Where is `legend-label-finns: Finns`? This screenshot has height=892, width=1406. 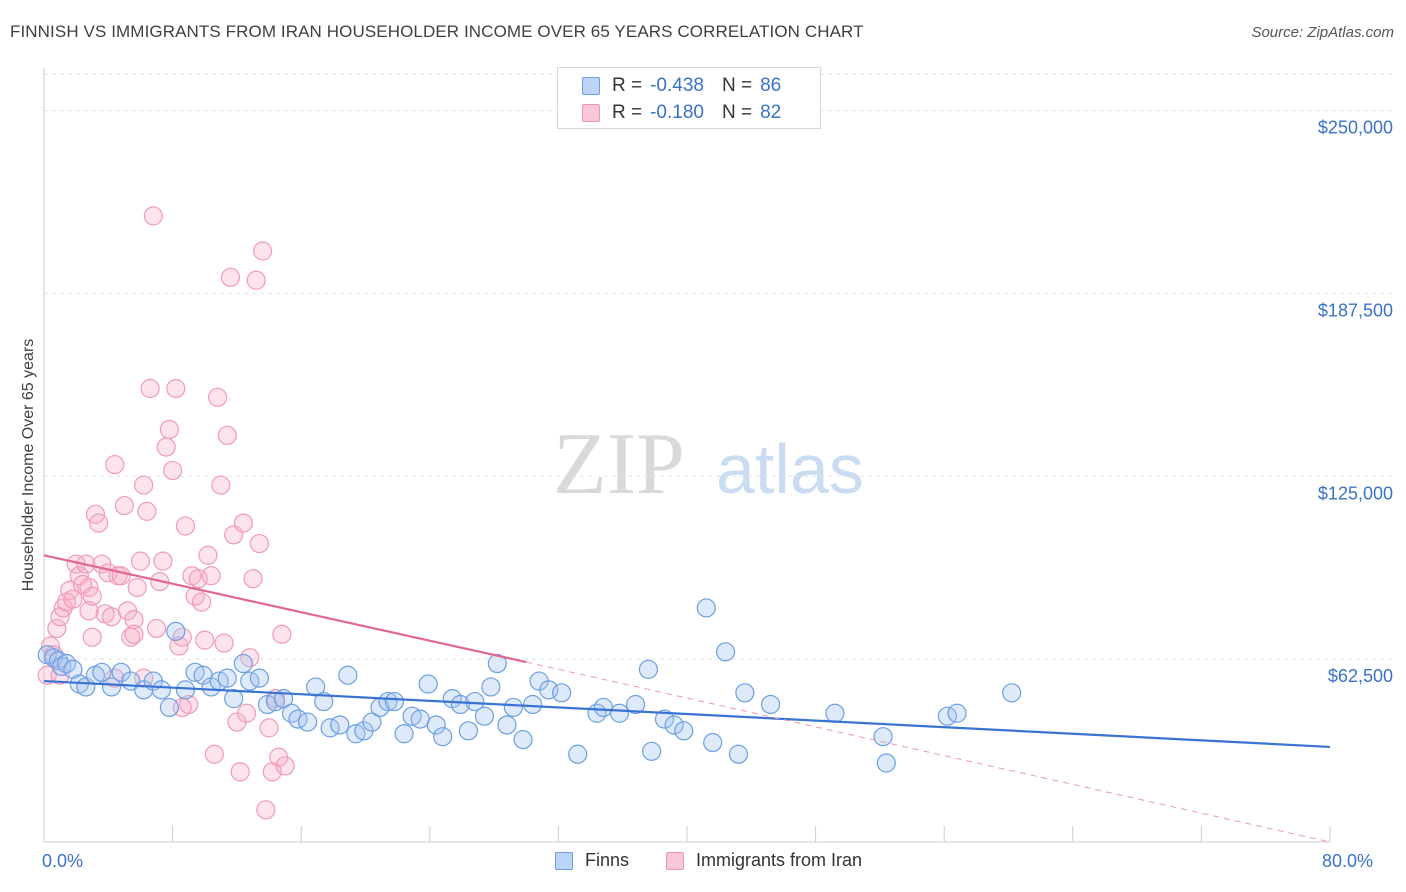 legend-label-finns: Finns is located at coordinates (607, 860).